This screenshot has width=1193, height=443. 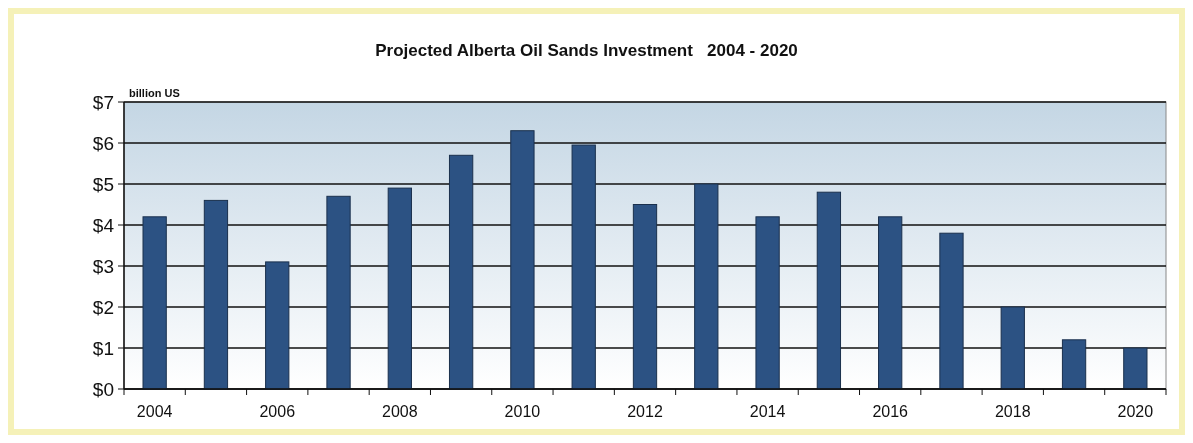 What do you see at coordinates (103, 225) in the screenshot?
I see `y-tick-label: $4` at bounding box center [103, 225].